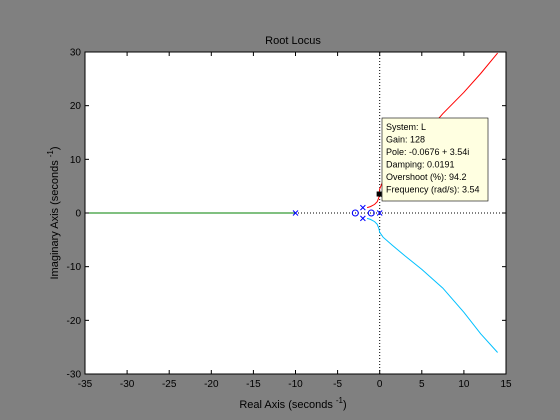 The height and width of the screenshot is (420, 560). What do you see at coordinates (50, 154) in the screenshot?
I see `y-axis-label-exponent: -1` at bounding box center [50, 154].